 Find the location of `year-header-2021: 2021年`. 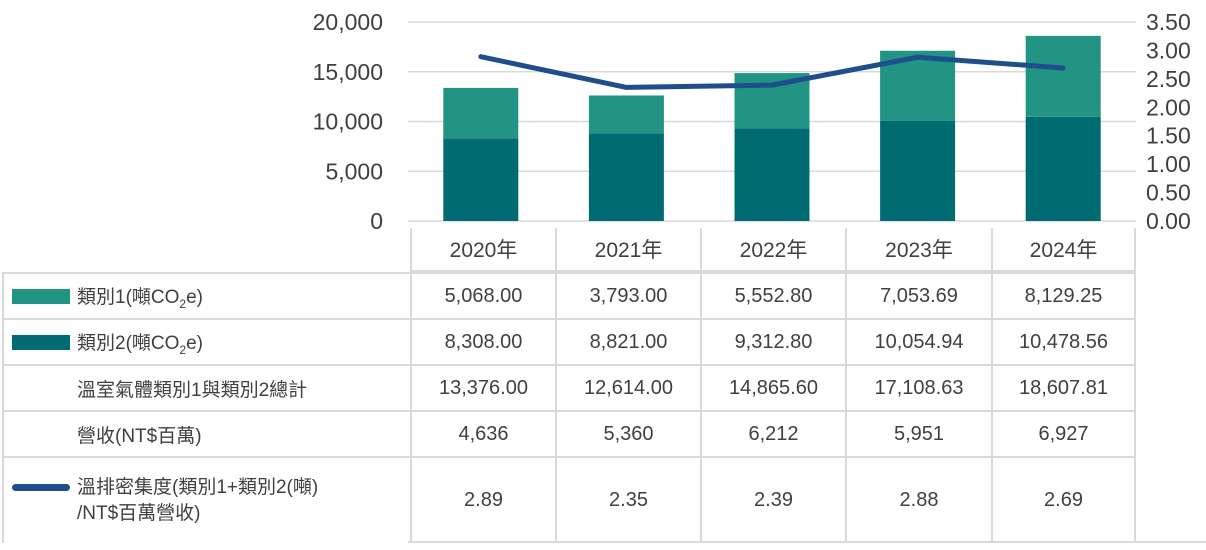

year-header-2021: 2021年 is located at coordinates (627, 250).